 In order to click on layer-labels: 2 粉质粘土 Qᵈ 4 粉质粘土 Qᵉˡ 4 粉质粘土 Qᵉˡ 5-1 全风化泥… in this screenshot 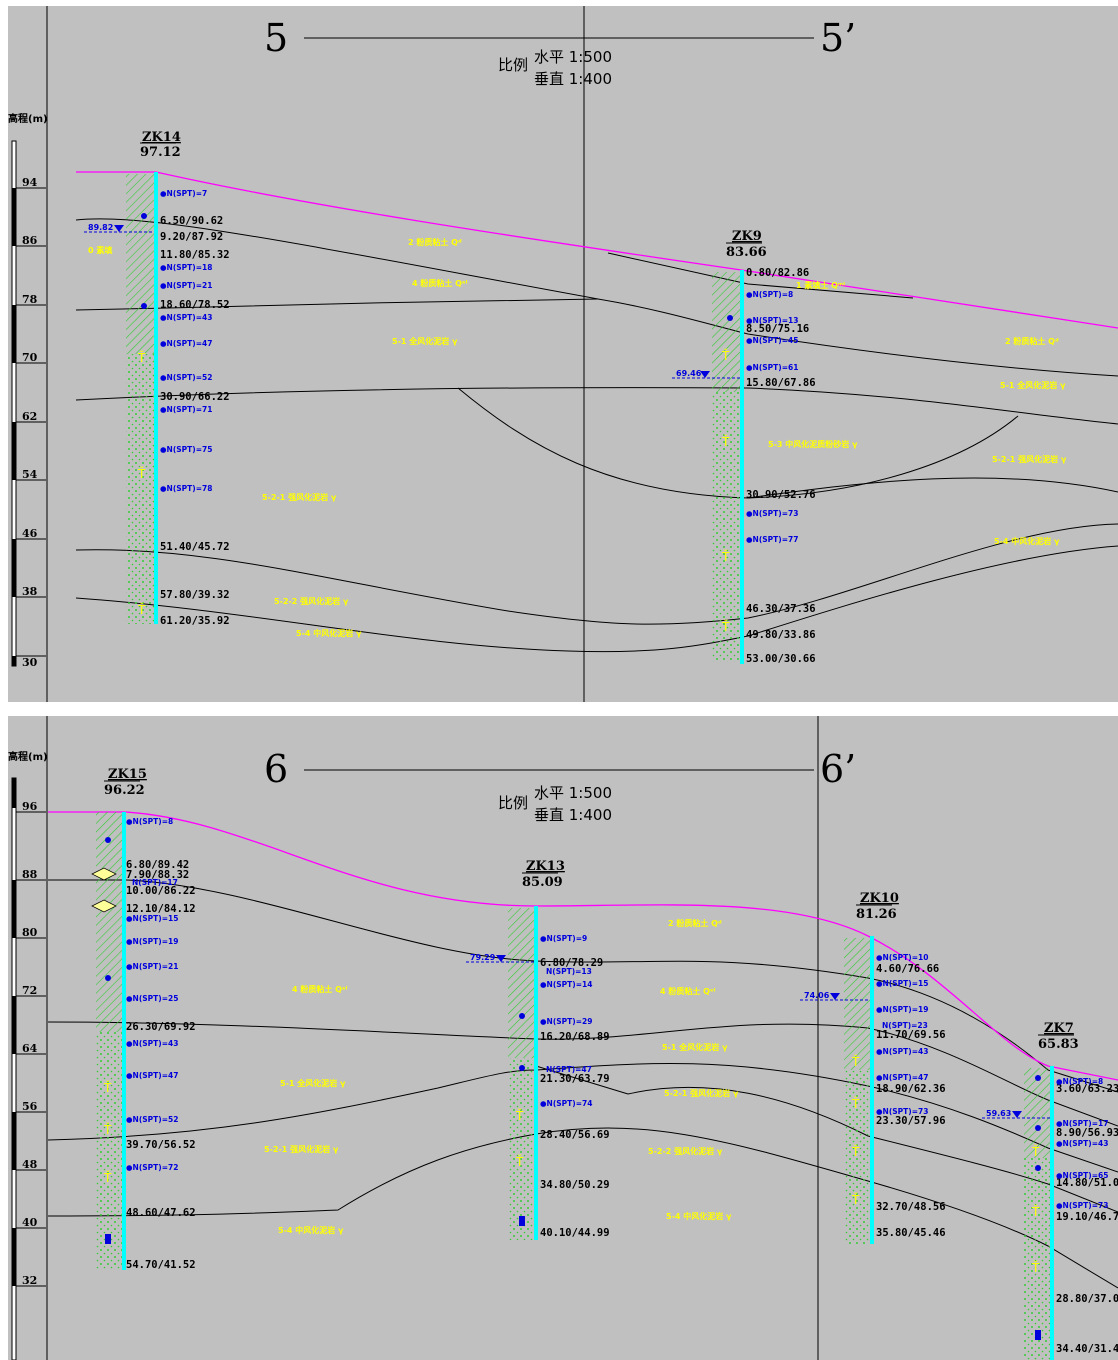, I will do `click(501, 1076)`.